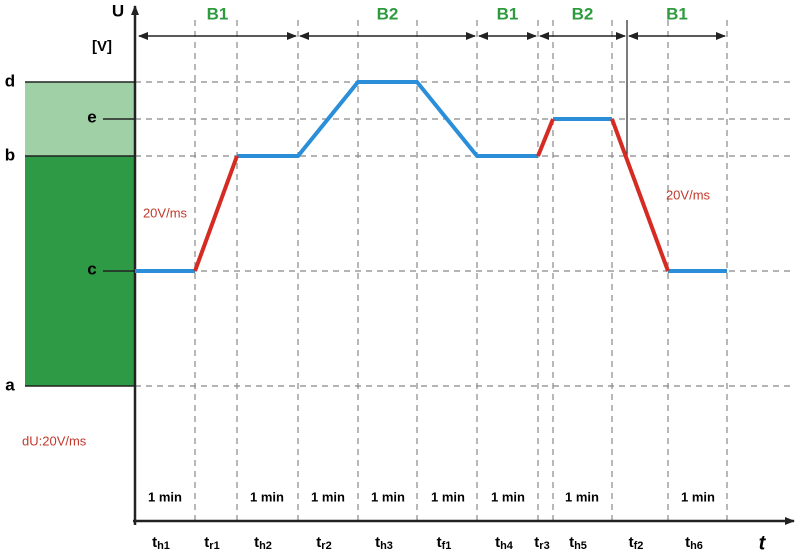 The image size is (800, 557). I want to click on interval-label: tr3, so click(541, 543).